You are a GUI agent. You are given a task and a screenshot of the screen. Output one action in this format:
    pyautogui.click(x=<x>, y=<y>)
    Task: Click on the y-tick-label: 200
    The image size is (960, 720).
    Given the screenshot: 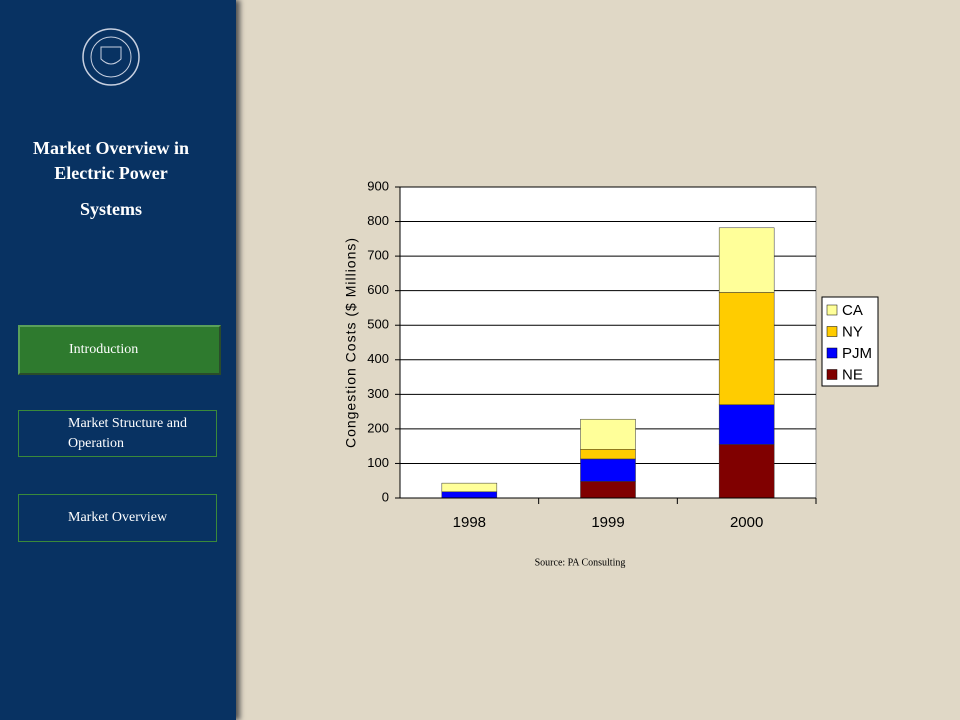 What is the action you would take?
    pyautogui.click(x=378, y=427)
    